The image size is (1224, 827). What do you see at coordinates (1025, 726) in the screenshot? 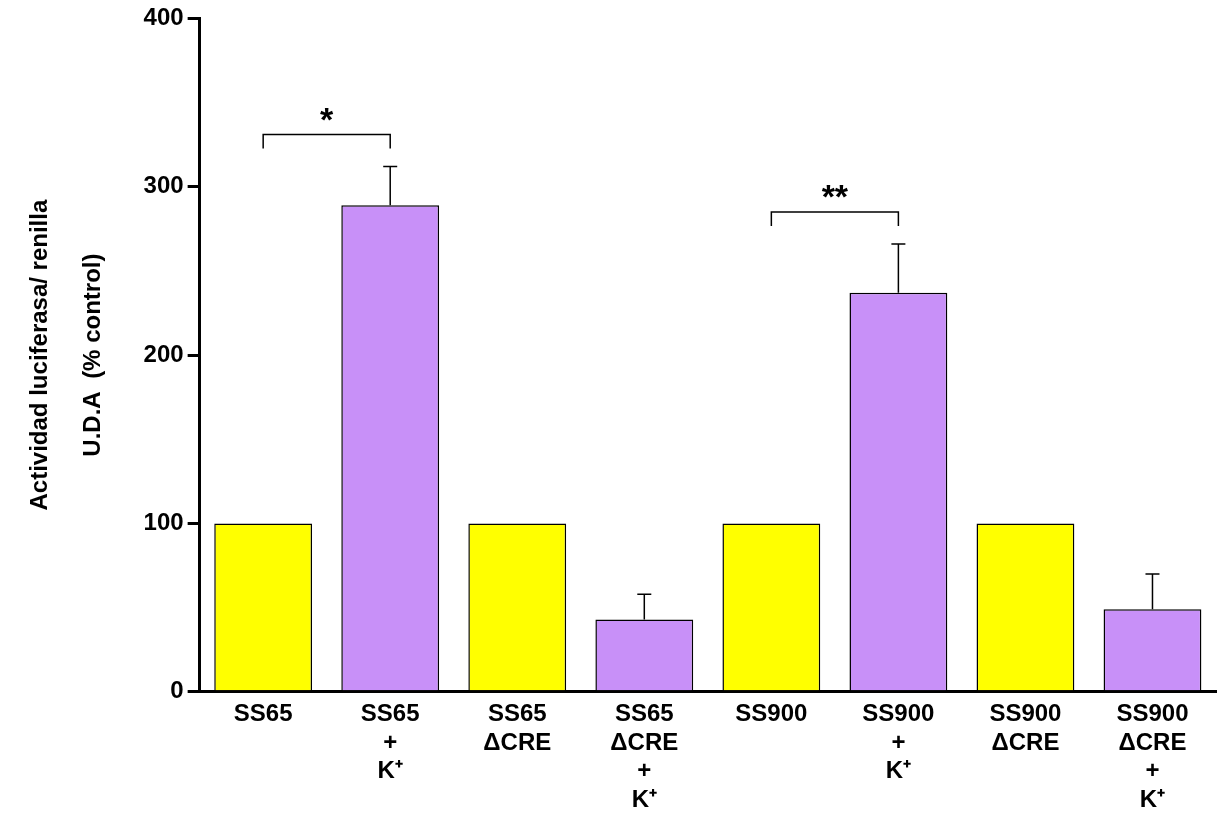
I see `x-tick-label: SS900 ΔCRE` at bounding box center [1025, 726].